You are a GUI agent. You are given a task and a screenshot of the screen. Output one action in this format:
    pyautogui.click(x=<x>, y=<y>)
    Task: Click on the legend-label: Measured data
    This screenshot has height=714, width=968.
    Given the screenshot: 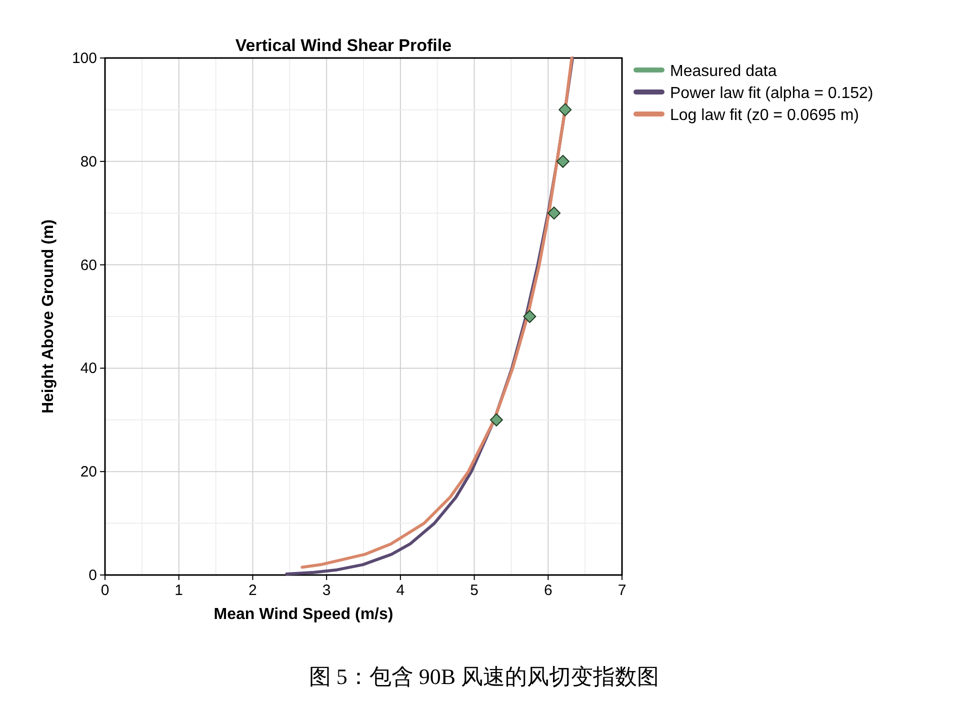 What is the action you would take?
    pyautogui.click(x=723, y=71)
    